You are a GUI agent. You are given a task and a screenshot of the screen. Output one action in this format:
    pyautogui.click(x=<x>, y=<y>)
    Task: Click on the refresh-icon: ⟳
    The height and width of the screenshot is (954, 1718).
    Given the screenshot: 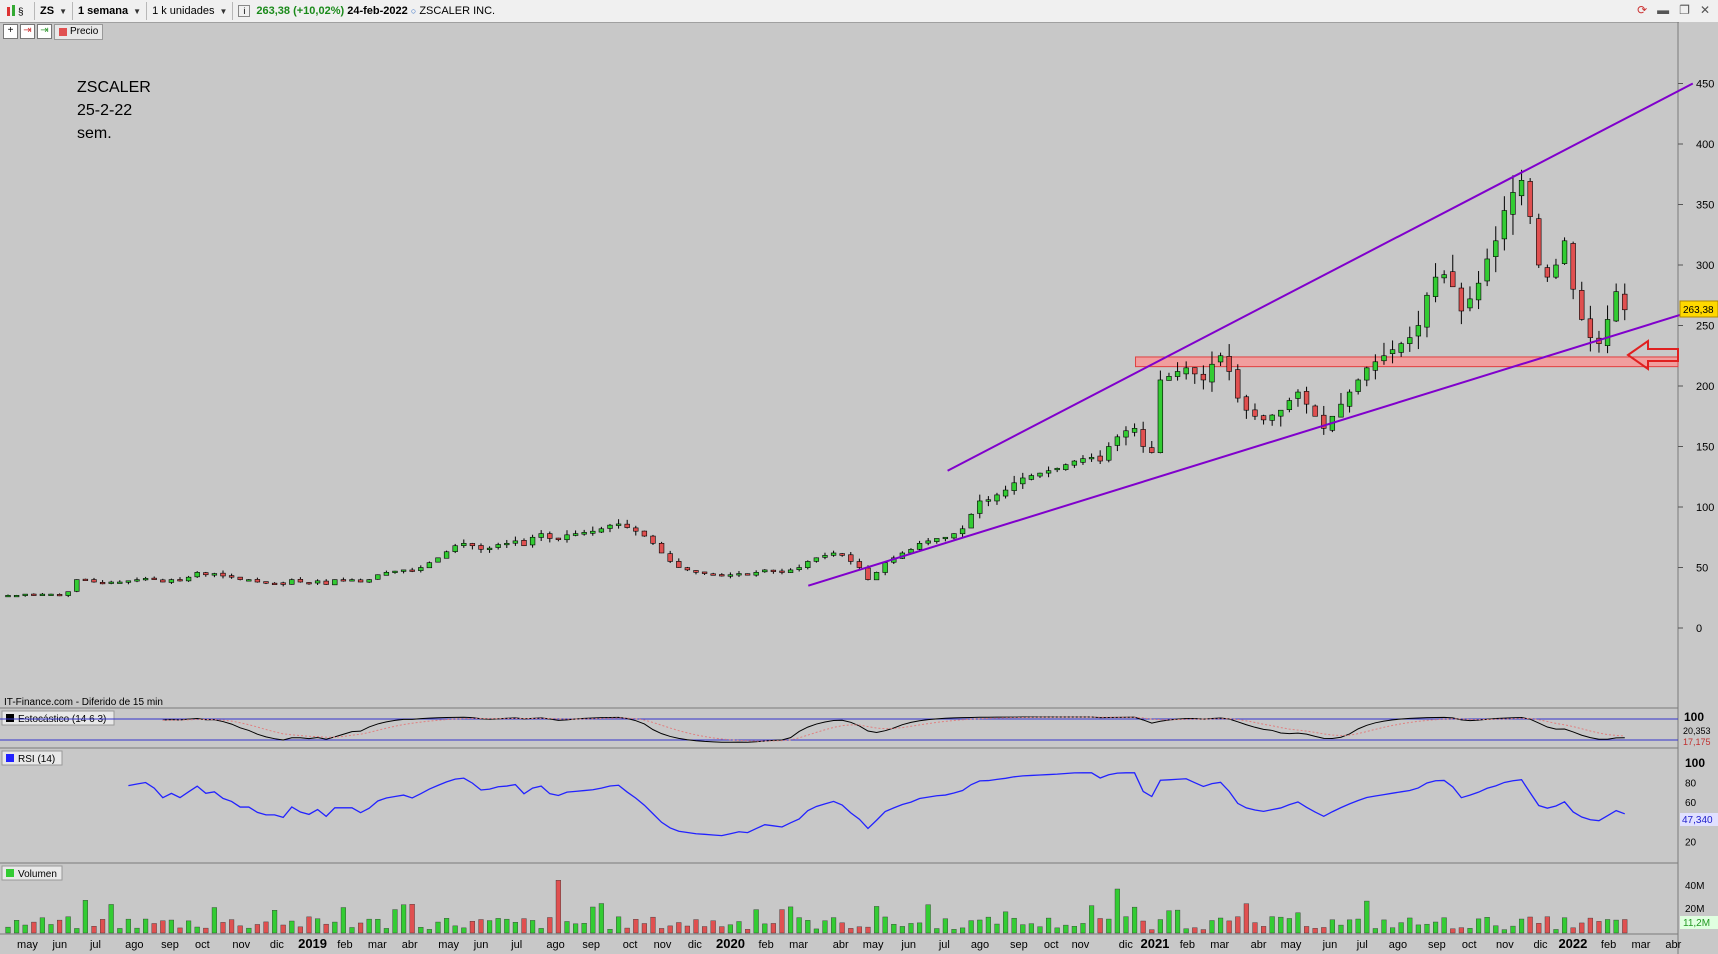 What is the action you would take?
    pyautogui.click(x=1642, y=10)
    